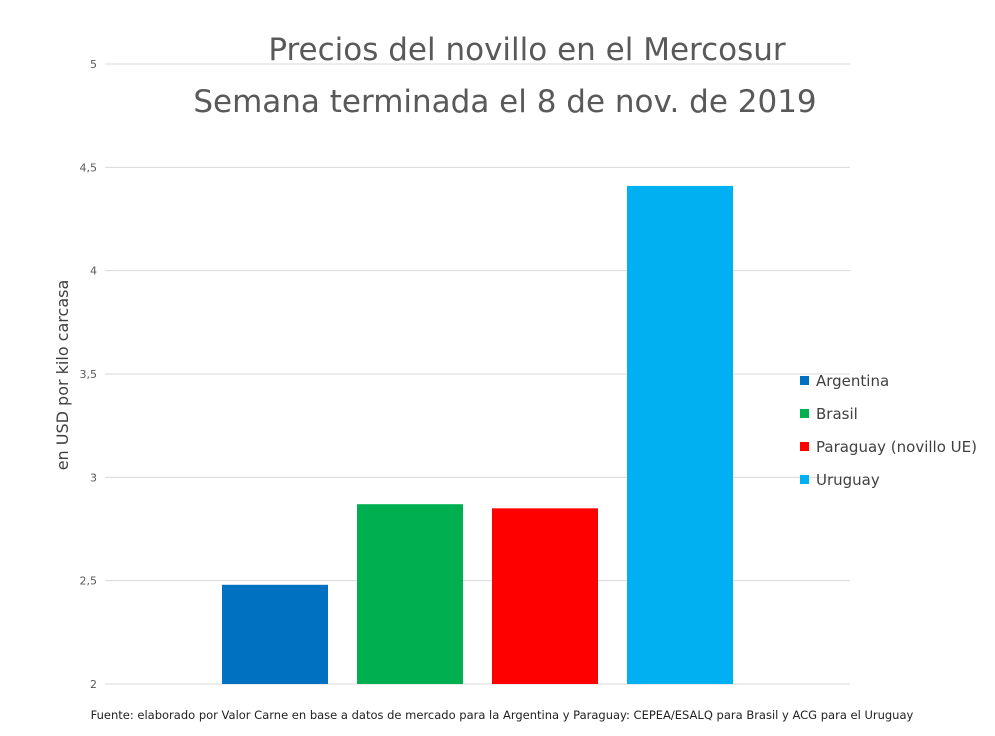 The width and height of the screenshot is (995, 736). What do you see at coordinates (275, 634) in the screenshot?
I see `bar-argentina` at bounding box center [275, 634].